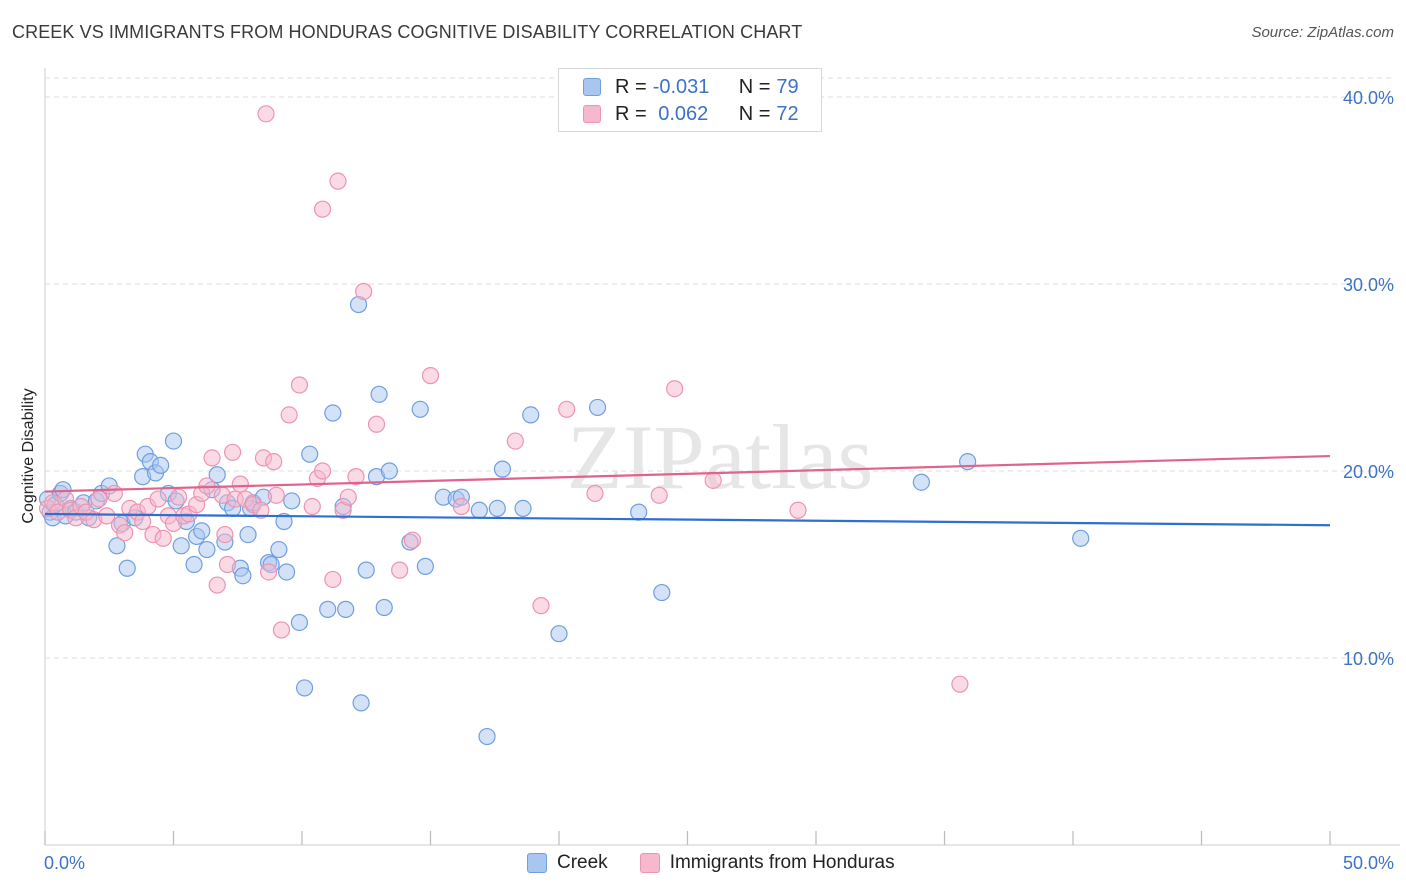  I want to click on source-label: Source: ZipAtlas.com, so click(1322, 32).